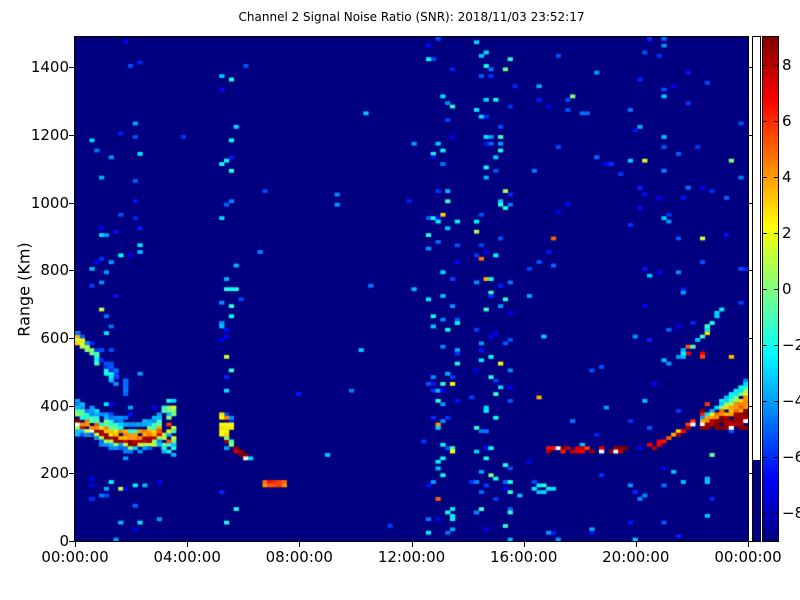 This screenshot has height=600, width=800. I want to click on y-tick-label: 400, so click(54, 405).